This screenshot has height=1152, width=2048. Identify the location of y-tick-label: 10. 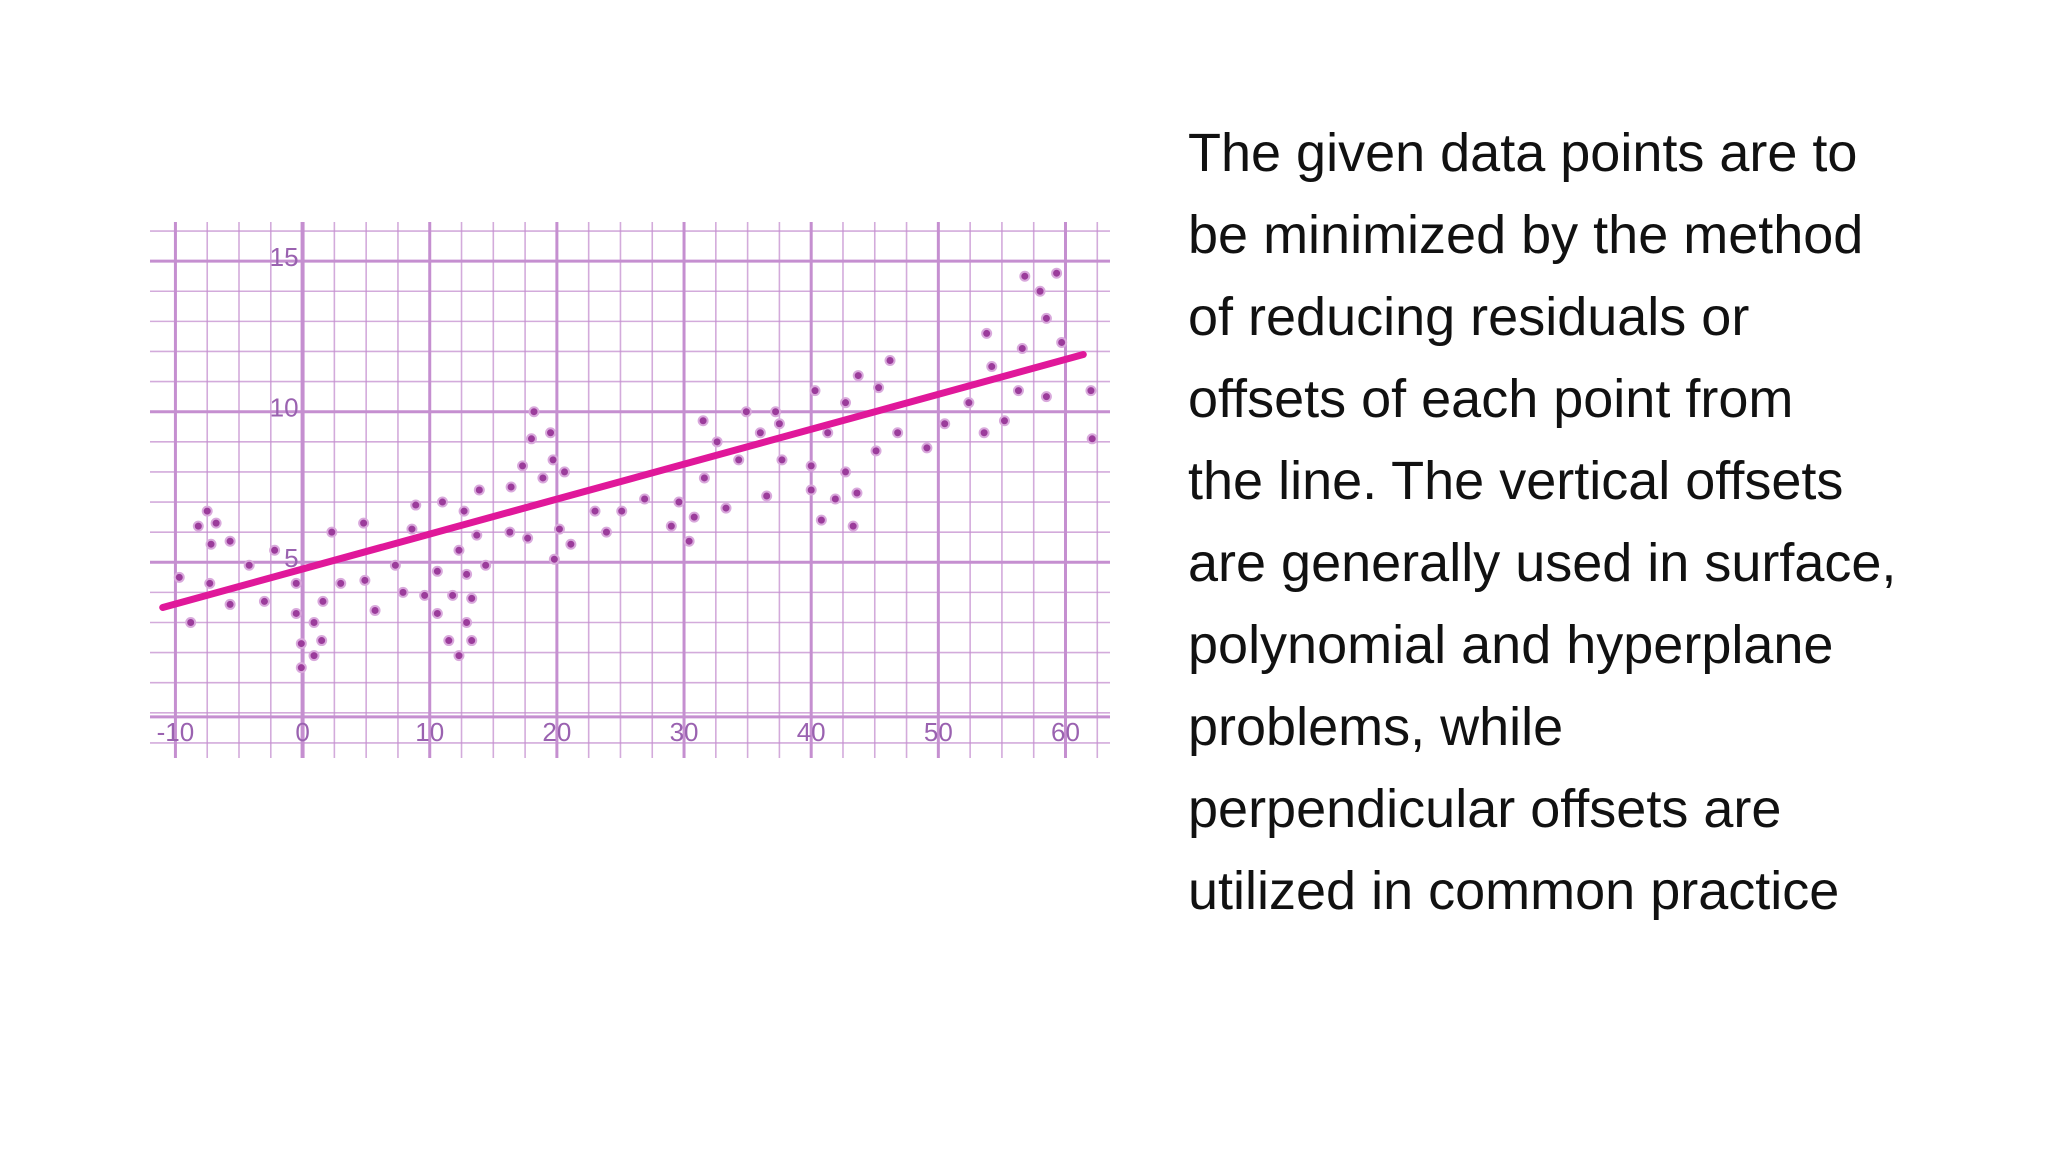
(284, 408).